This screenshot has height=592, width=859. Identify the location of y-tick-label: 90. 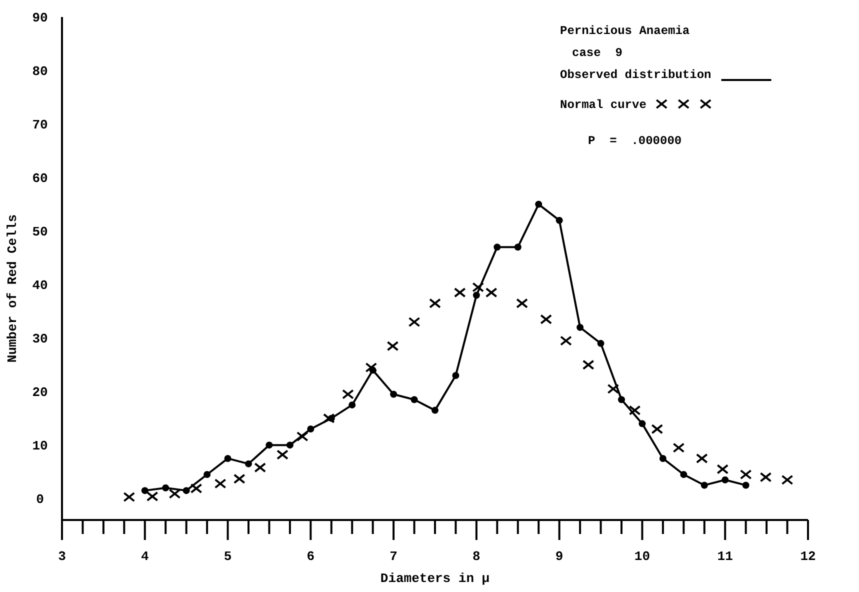
(40, 18).